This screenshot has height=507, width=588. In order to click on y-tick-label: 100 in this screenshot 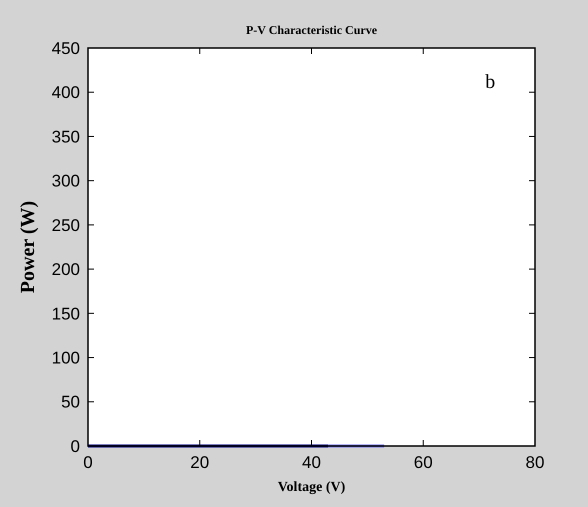, I will do `click(66, 358)`.